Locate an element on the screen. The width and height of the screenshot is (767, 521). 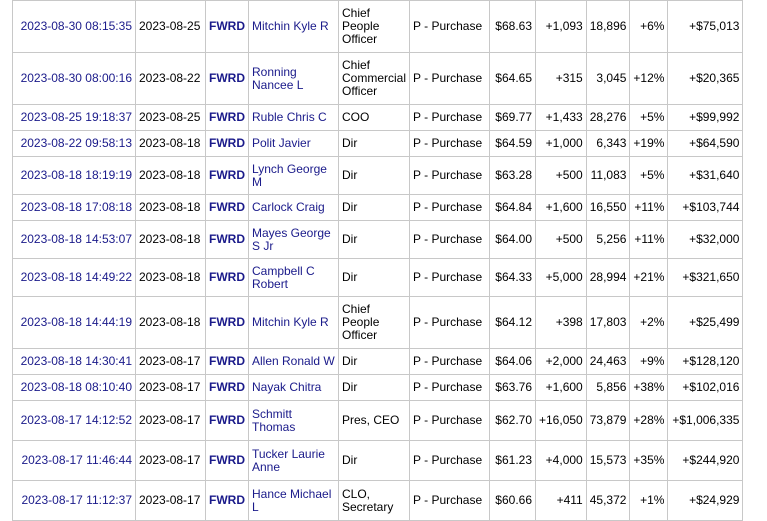
owned-cell: 18,896 is located at coordinates (608, 26).